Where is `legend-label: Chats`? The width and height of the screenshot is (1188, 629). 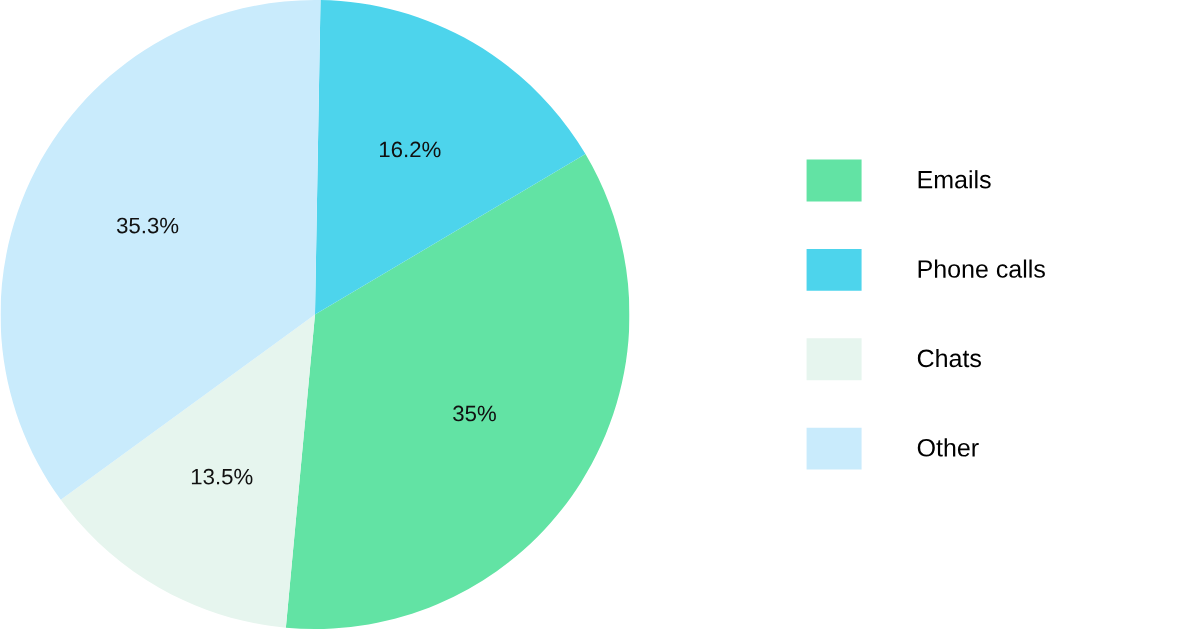 legend-label: Chats is located at coordinates (949, 358).